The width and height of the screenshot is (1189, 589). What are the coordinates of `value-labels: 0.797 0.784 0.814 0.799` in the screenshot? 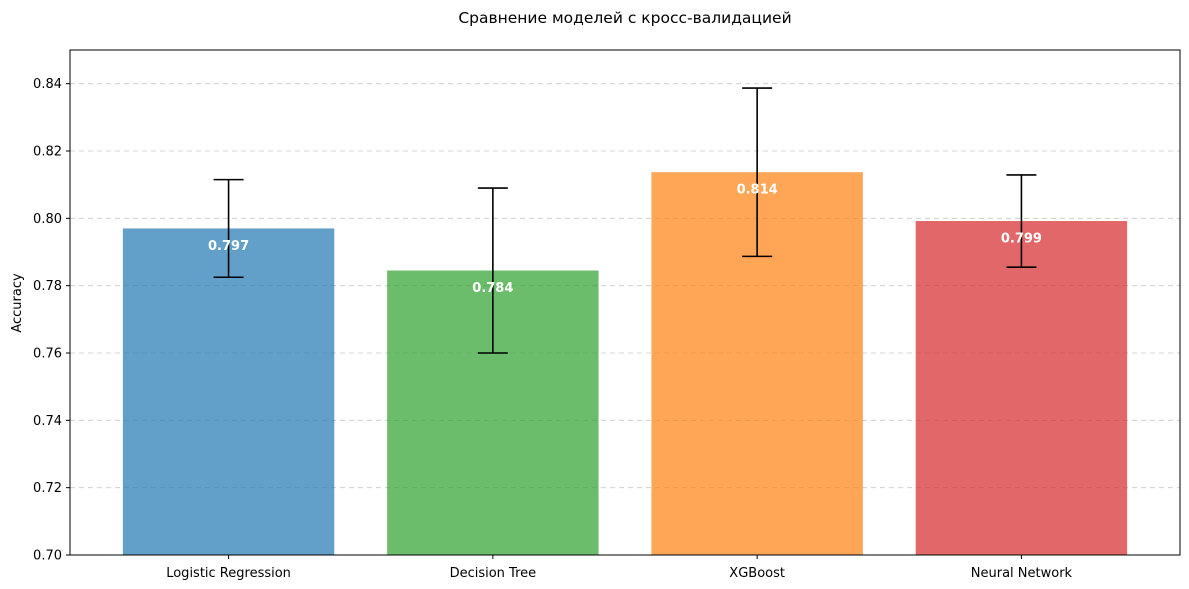 It's located at (625, 239).